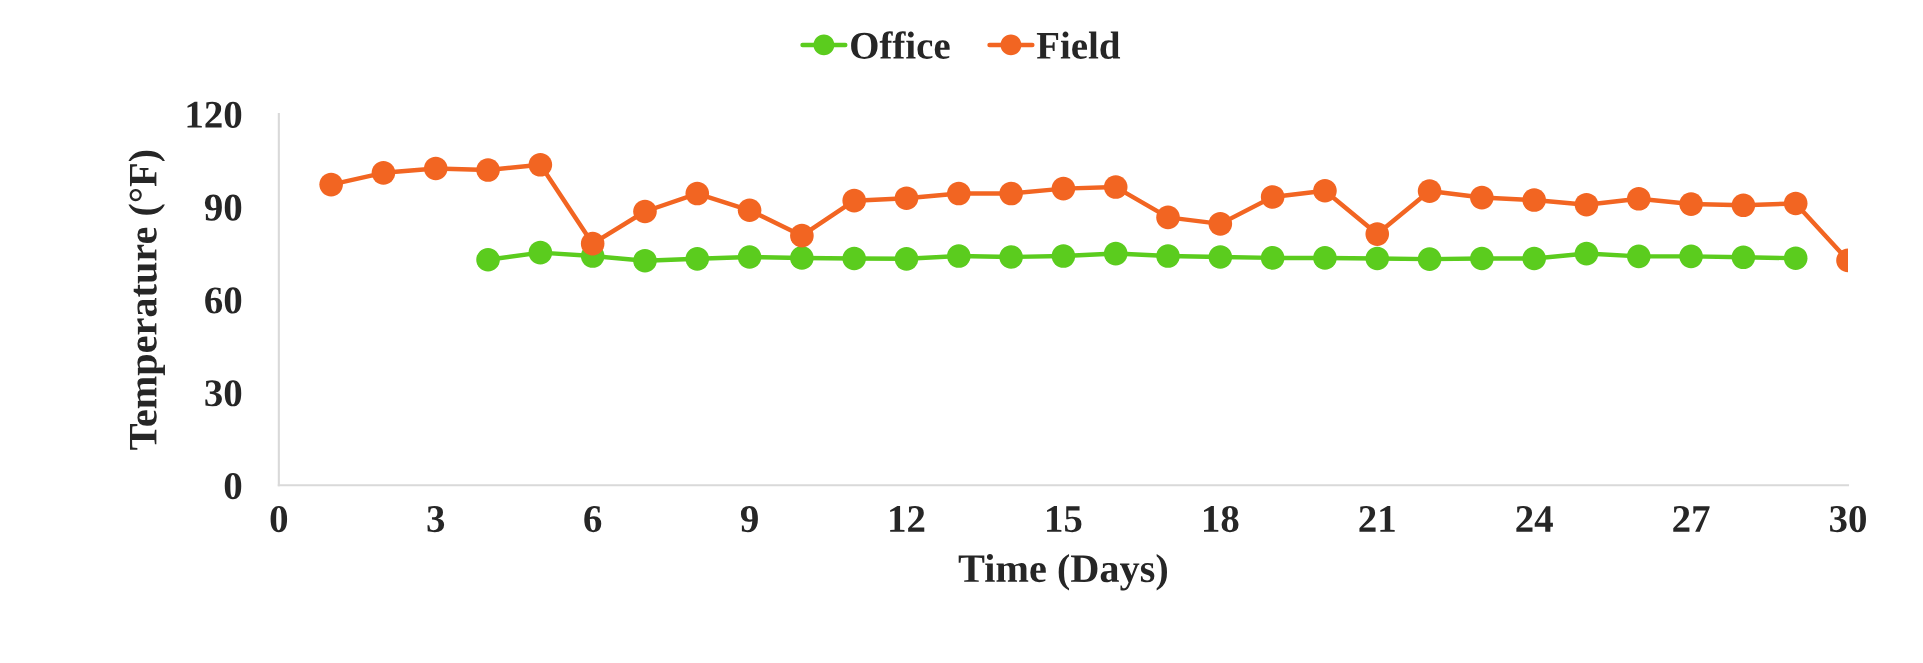 The height and width of the screenshot is (663, 1923). Describe the element at coordinates (907, 518) in the screenshot. I see `x-tick-label: 12` at that location.